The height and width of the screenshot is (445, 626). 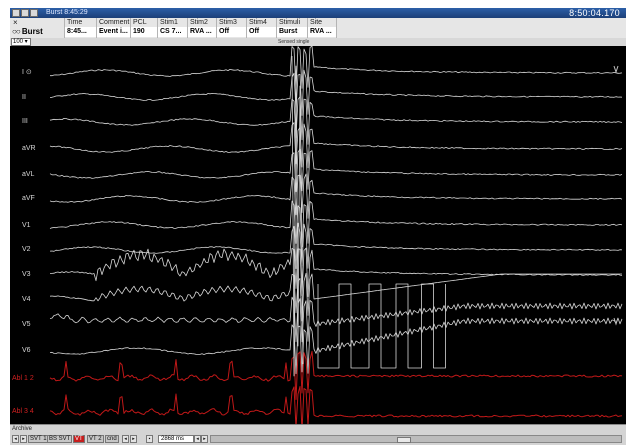 I want to click on sweep-prev-icon: ◂, so click(x=197, y=439).